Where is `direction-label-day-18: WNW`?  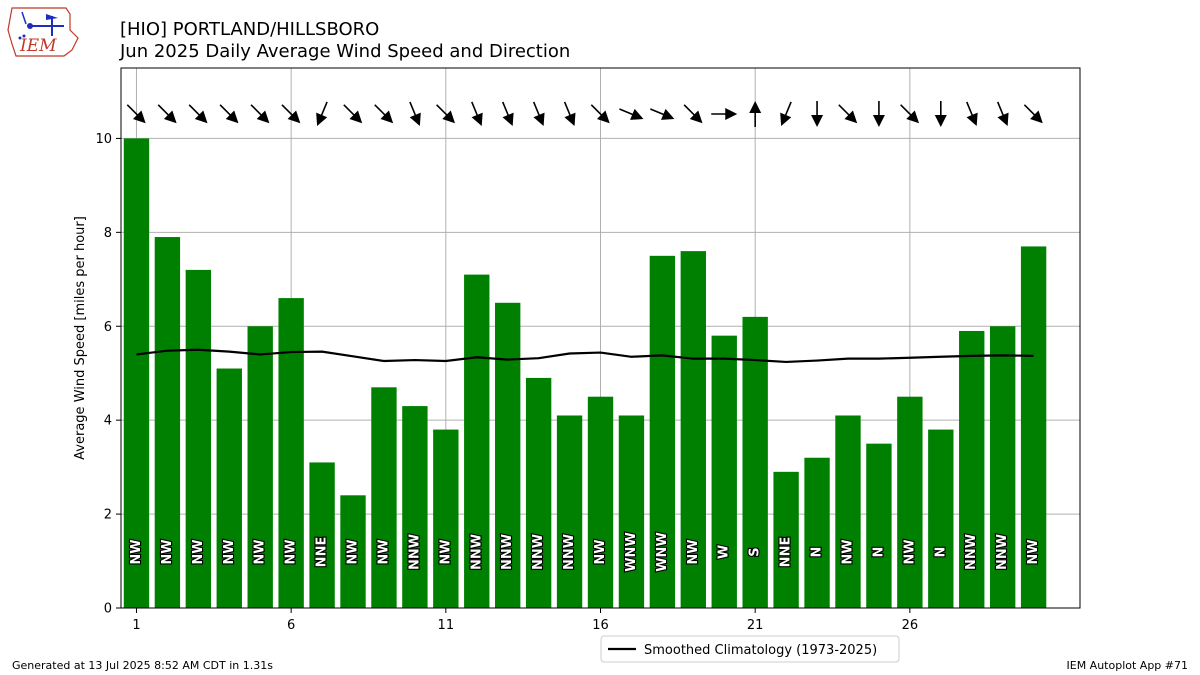 direction-label-day-18: WNW is located at coordinates (662, 552).